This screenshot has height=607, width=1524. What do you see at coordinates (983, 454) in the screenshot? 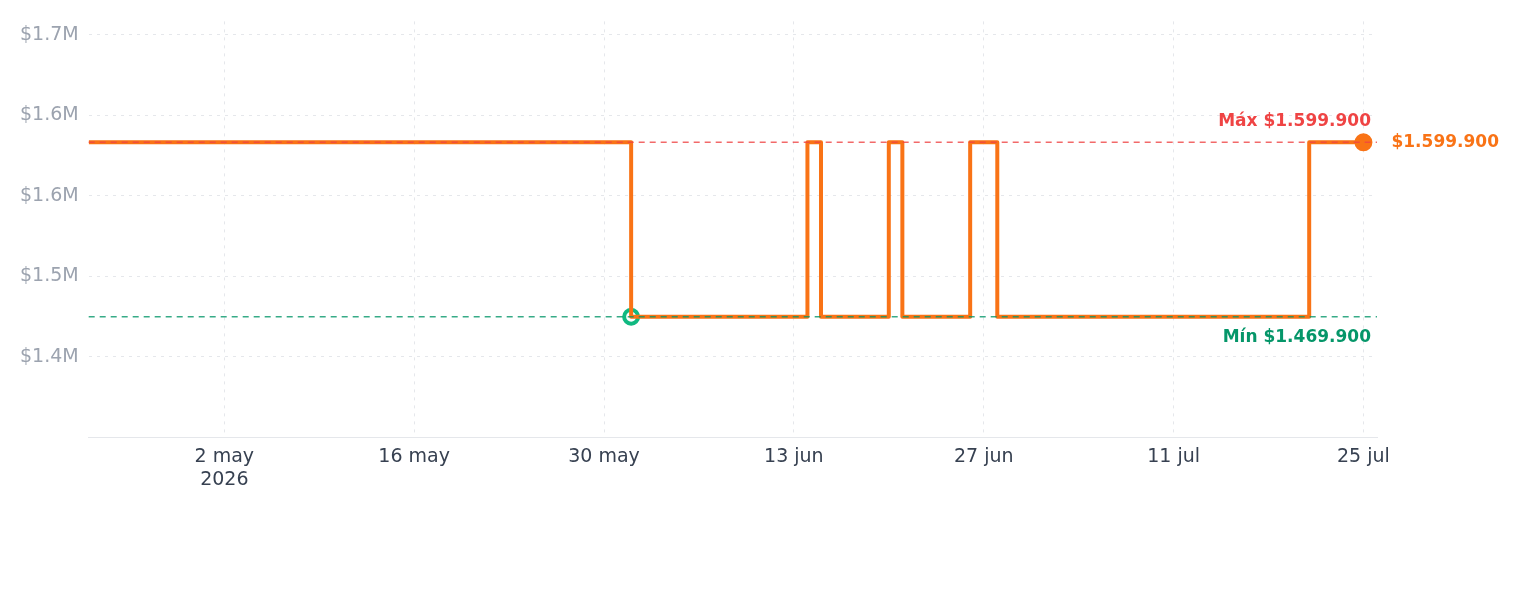
I see `x-tick-label: 27 jun` at bounding box center [983, 454].